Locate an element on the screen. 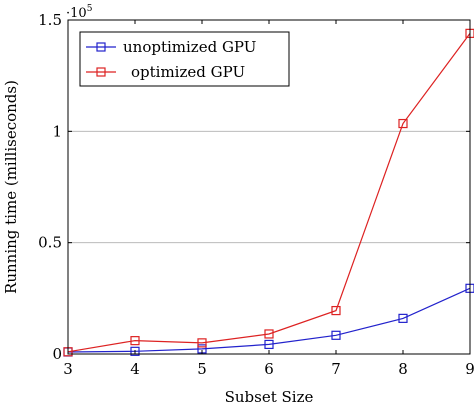 The width and height of the screenshot is (474, 406). y-tick-label: 1 is located at coordinates (57, 131).